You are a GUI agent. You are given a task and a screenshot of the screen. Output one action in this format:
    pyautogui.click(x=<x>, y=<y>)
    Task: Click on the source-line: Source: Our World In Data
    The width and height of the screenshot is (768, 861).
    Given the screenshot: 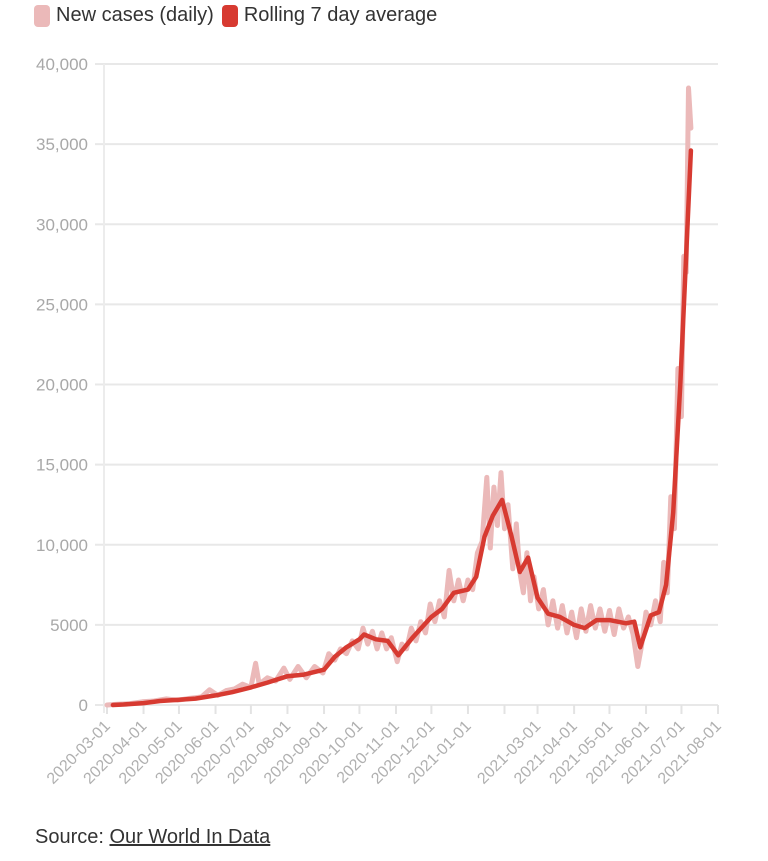 What is the action you would take?
    pyautogui.click(x=152, y=837)
    